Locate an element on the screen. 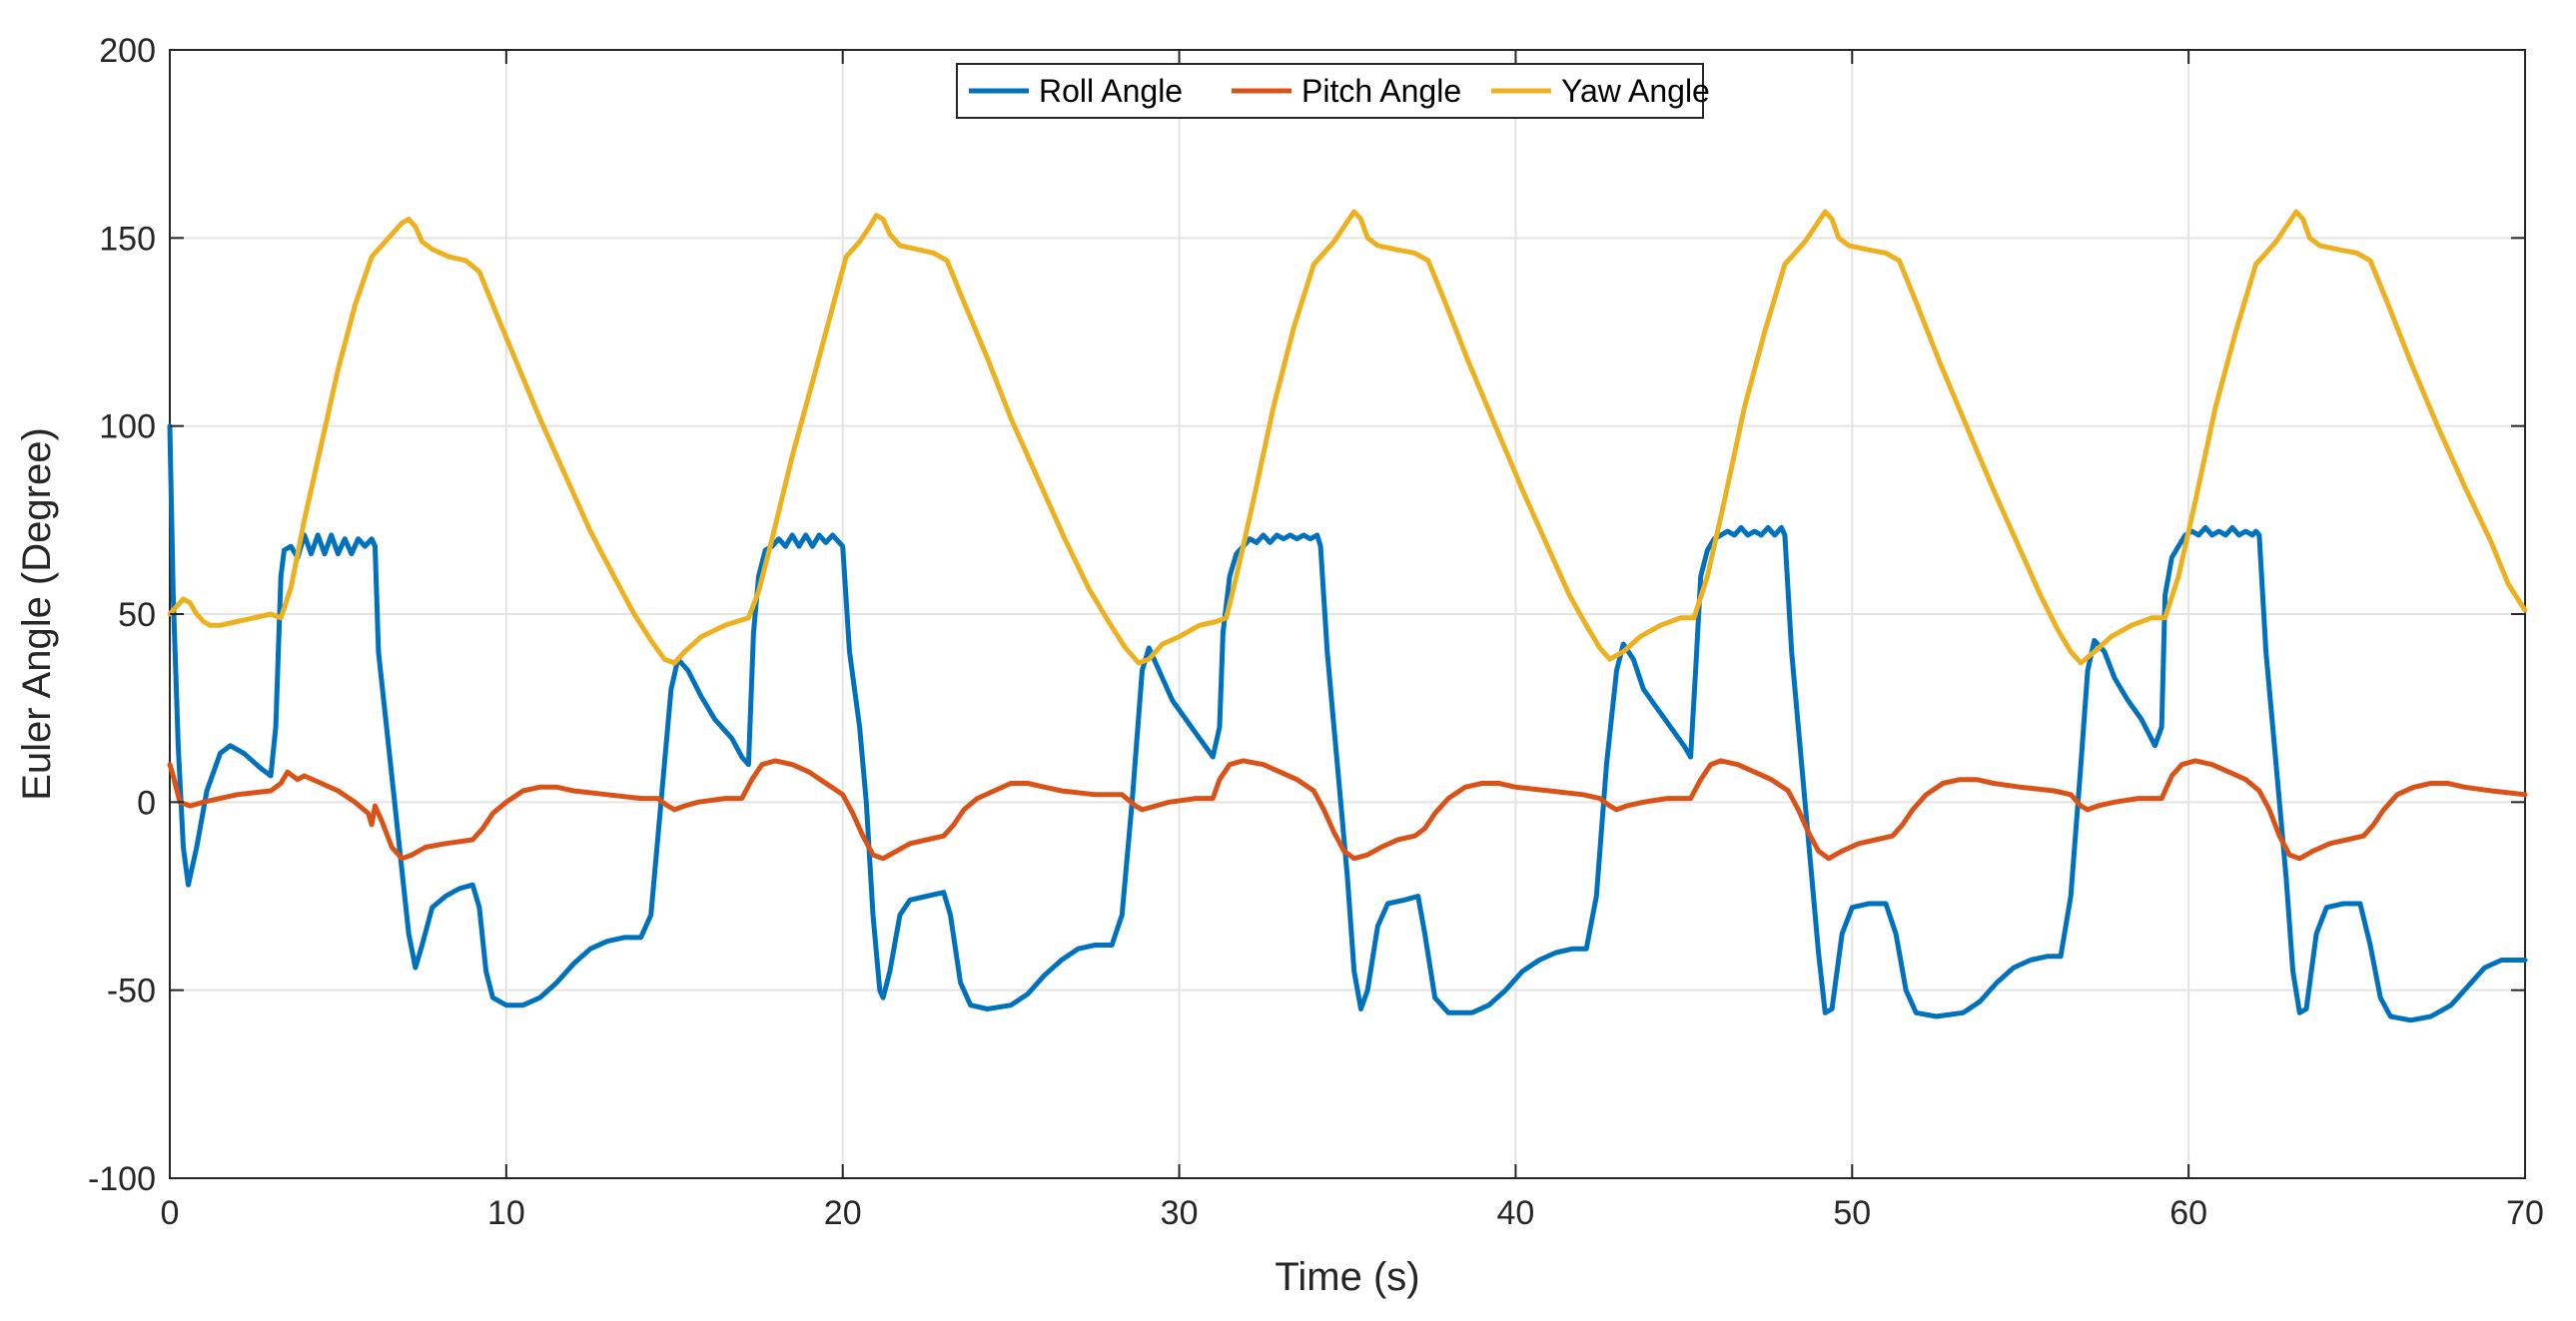  legend-label-roll: Roll Angle is located at coordinates (1111, 91).